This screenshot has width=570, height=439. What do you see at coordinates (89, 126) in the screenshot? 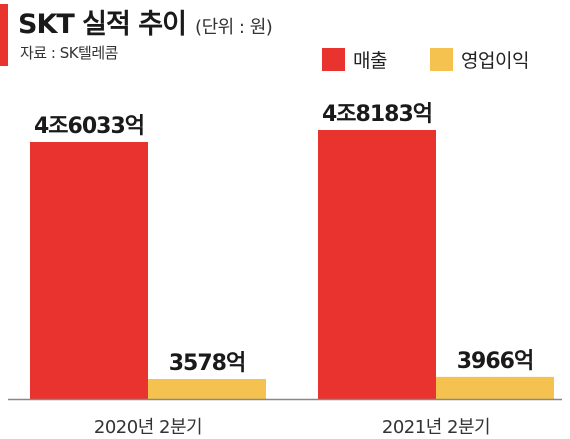
I see `value-label-revenue-1: 4조6033억` at bounding box center [89, 126].